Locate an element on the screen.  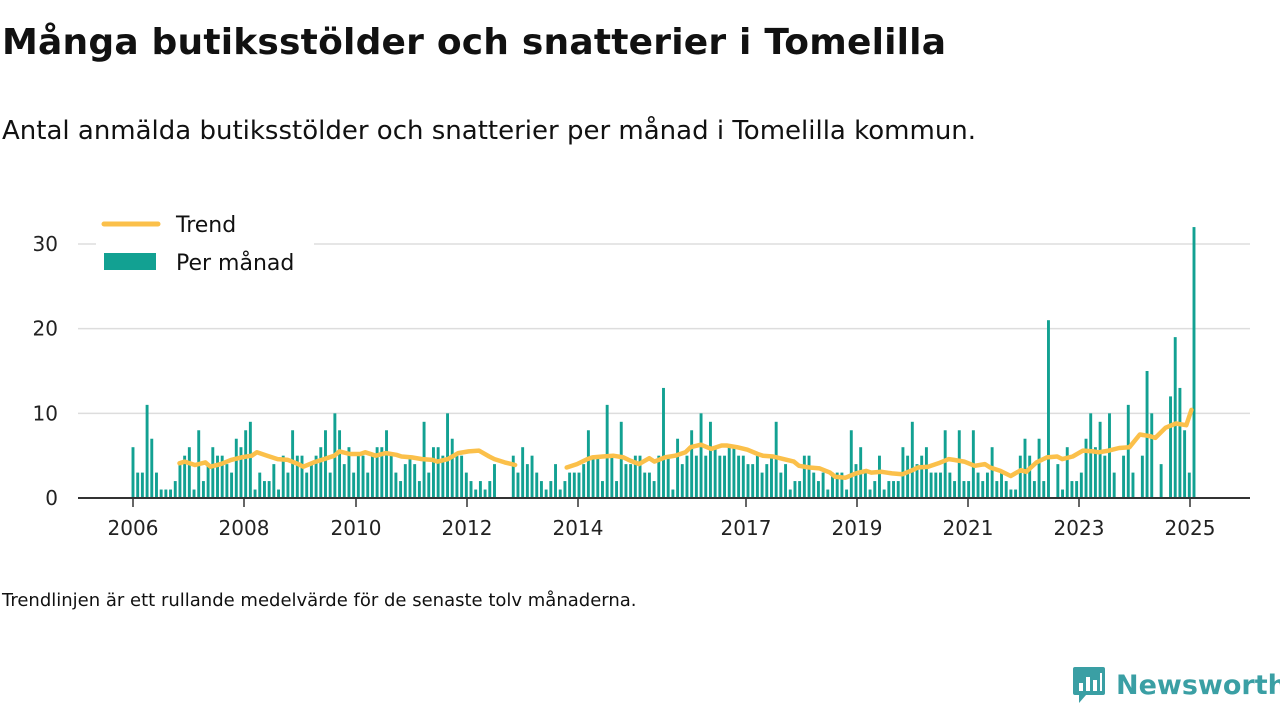
x-tick-label: 2008 is located at coordinates (244, 528).